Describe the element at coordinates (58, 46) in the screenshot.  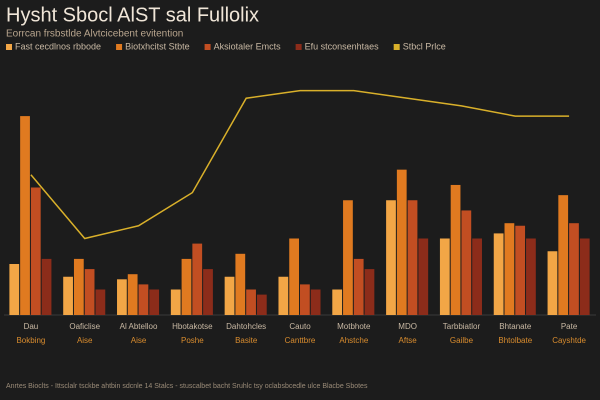
I see `legend-label: Fast cecdlnos rbbode` at that location.